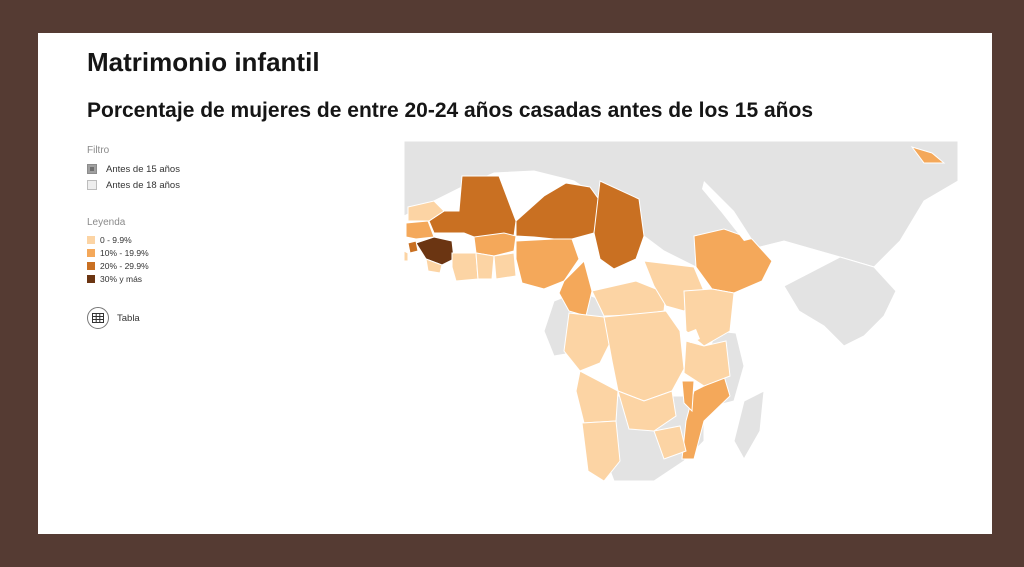 This screenshot has height=567, width=1024. What do you see at coordinates (116, 239) in the screenshot?
I see `legend-item-label: 0 - 9.9%` at bounding box center [116, 239].